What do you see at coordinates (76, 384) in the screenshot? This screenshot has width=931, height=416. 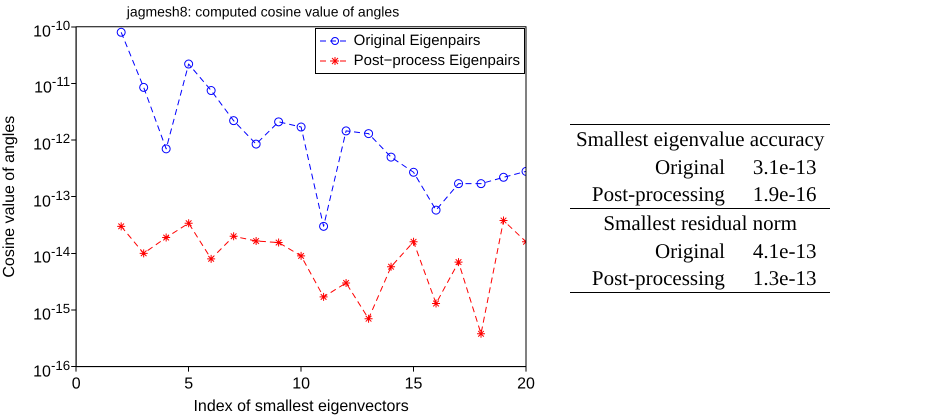 I see `x-tick-label: 0` at bounding box center [76, 384].